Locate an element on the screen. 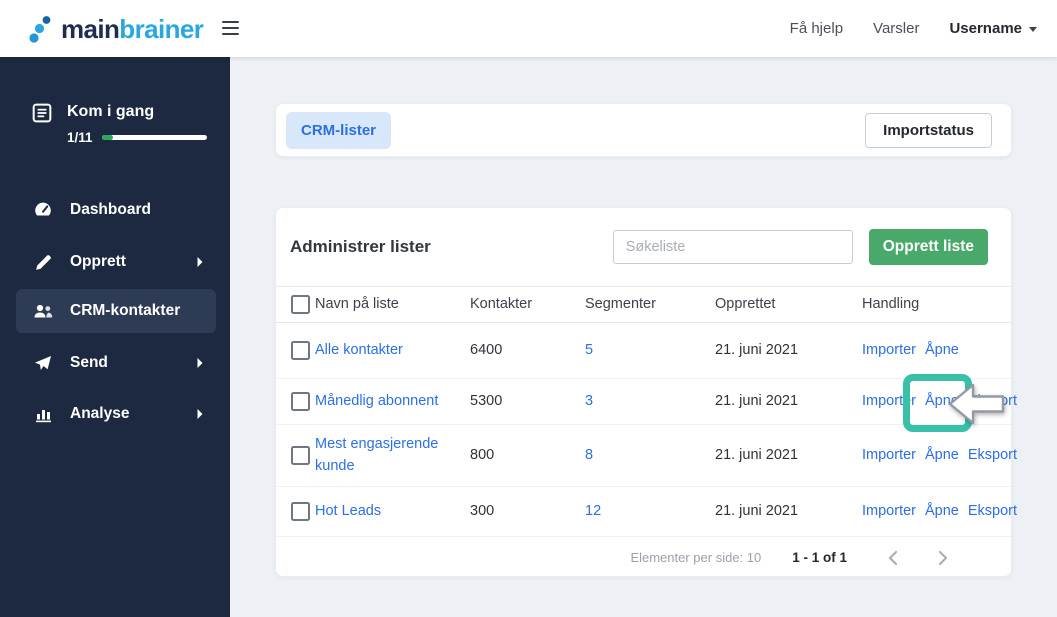  apne-link-highlighted: Åpne is located at coordinates (942, 401).